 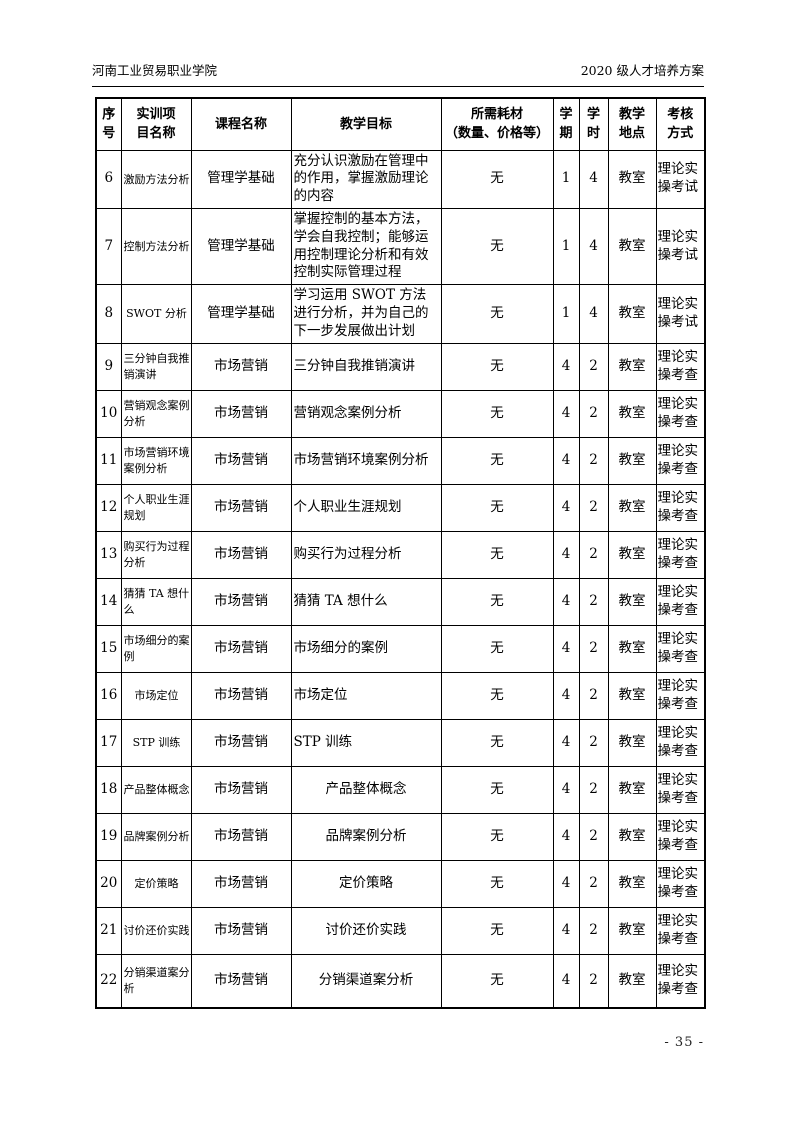 What do you see at coordinates (108, 695) in the screenshot?
I see `cell-no: 16` at bounding box center [108, 695].